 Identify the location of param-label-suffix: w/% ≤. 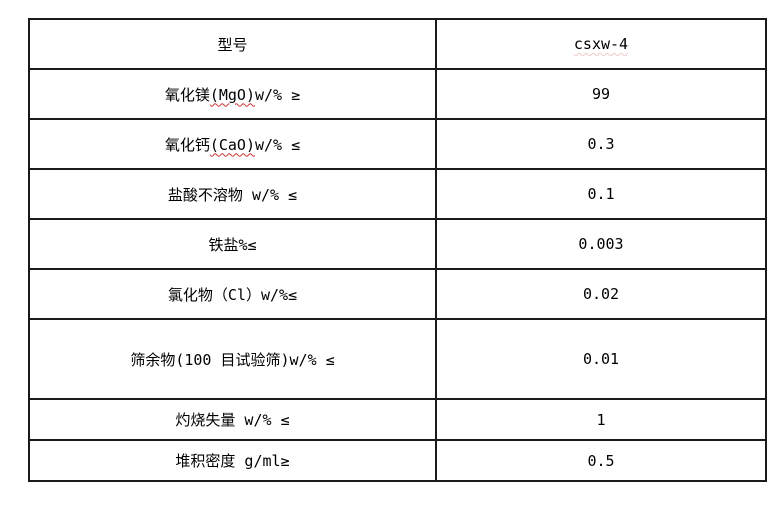
(278, 144).